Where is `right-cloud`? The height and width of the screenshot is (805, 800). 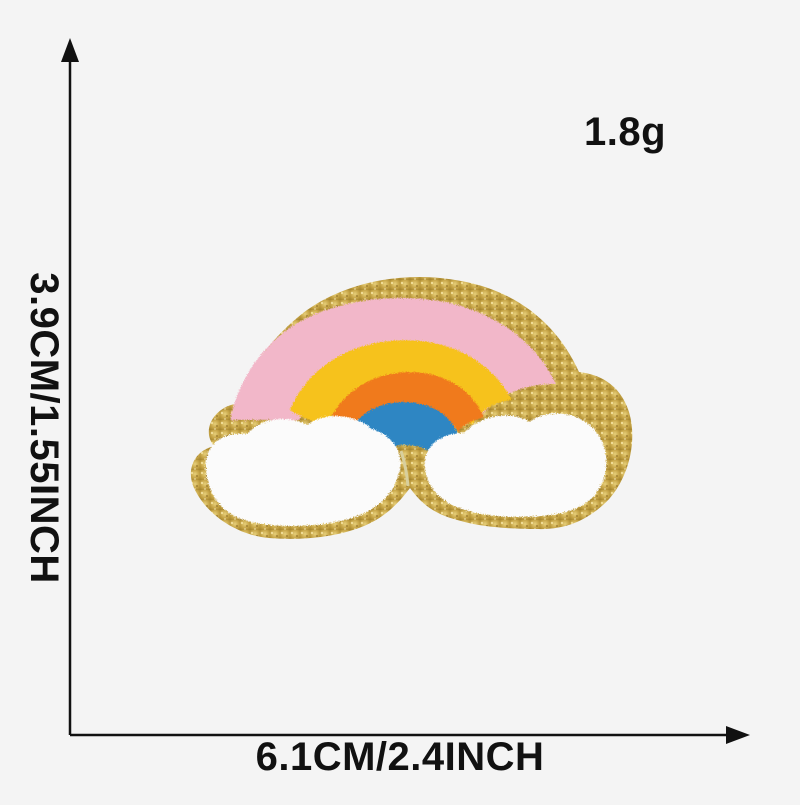 right-cloud is located at coordinates (515, 465).